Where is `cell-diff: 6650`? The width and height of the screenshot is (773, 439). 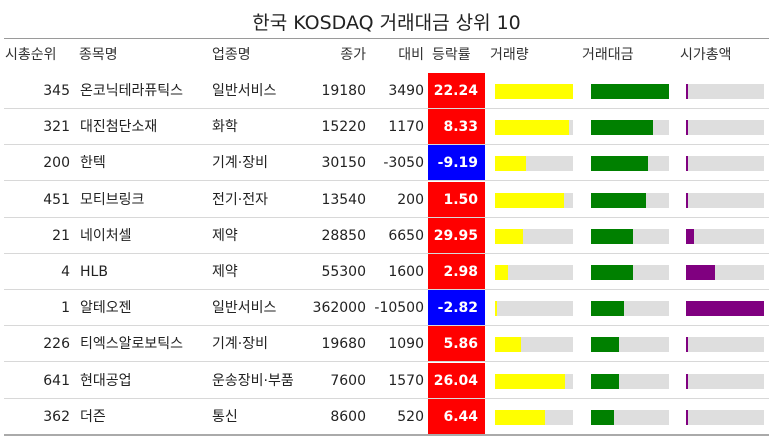
cell-diff: 6650 is located at coordinates (406, 235).